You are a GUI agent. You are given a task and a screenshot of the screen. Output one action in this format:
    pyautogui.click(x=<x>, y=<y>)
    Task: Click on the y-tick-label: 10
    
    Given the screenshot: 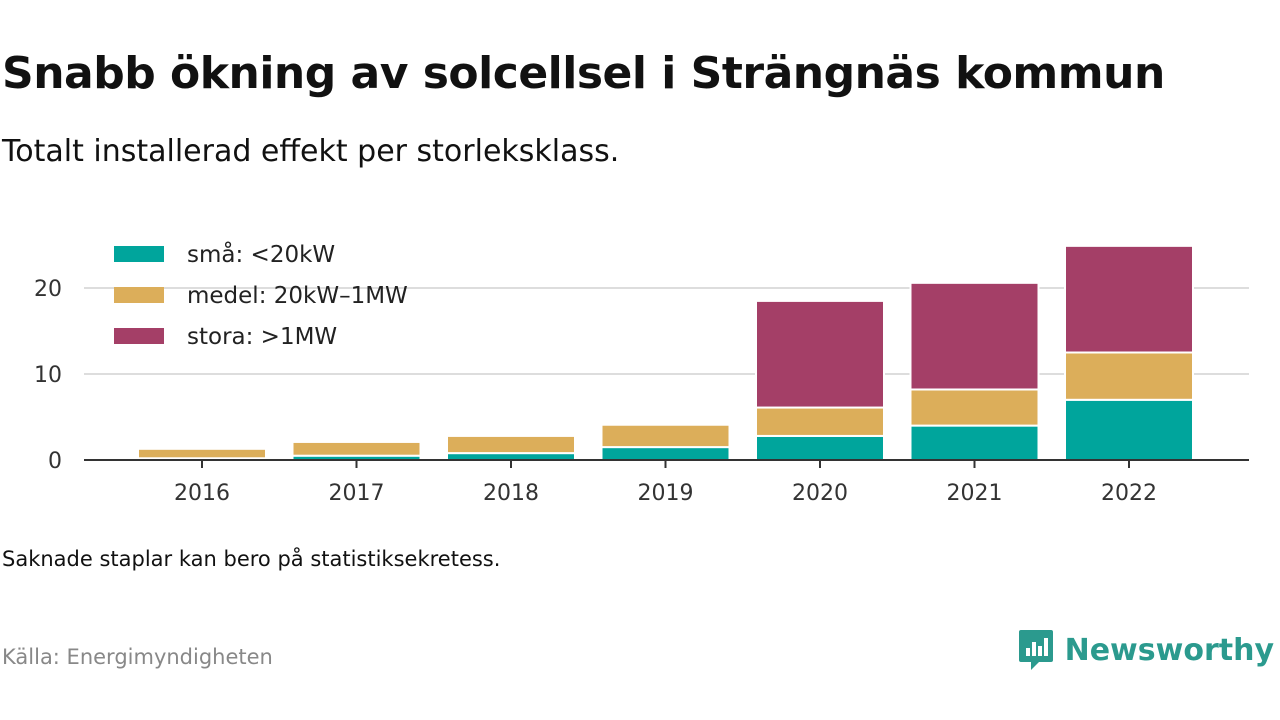 What is the action you would take?
    pyautogui.click(x=48, y=375)
    